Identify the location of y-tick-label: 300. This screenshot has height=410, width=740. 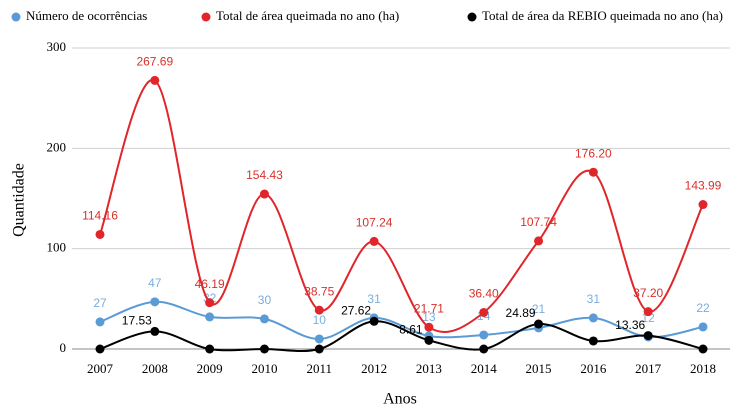
(57, 46).